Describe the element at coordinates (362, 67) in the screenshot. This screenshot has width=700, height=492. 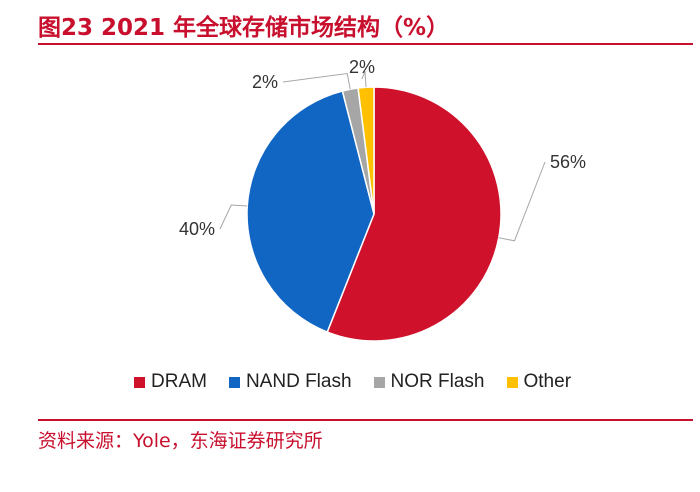
I see `data-label-other: 2%` at that location.